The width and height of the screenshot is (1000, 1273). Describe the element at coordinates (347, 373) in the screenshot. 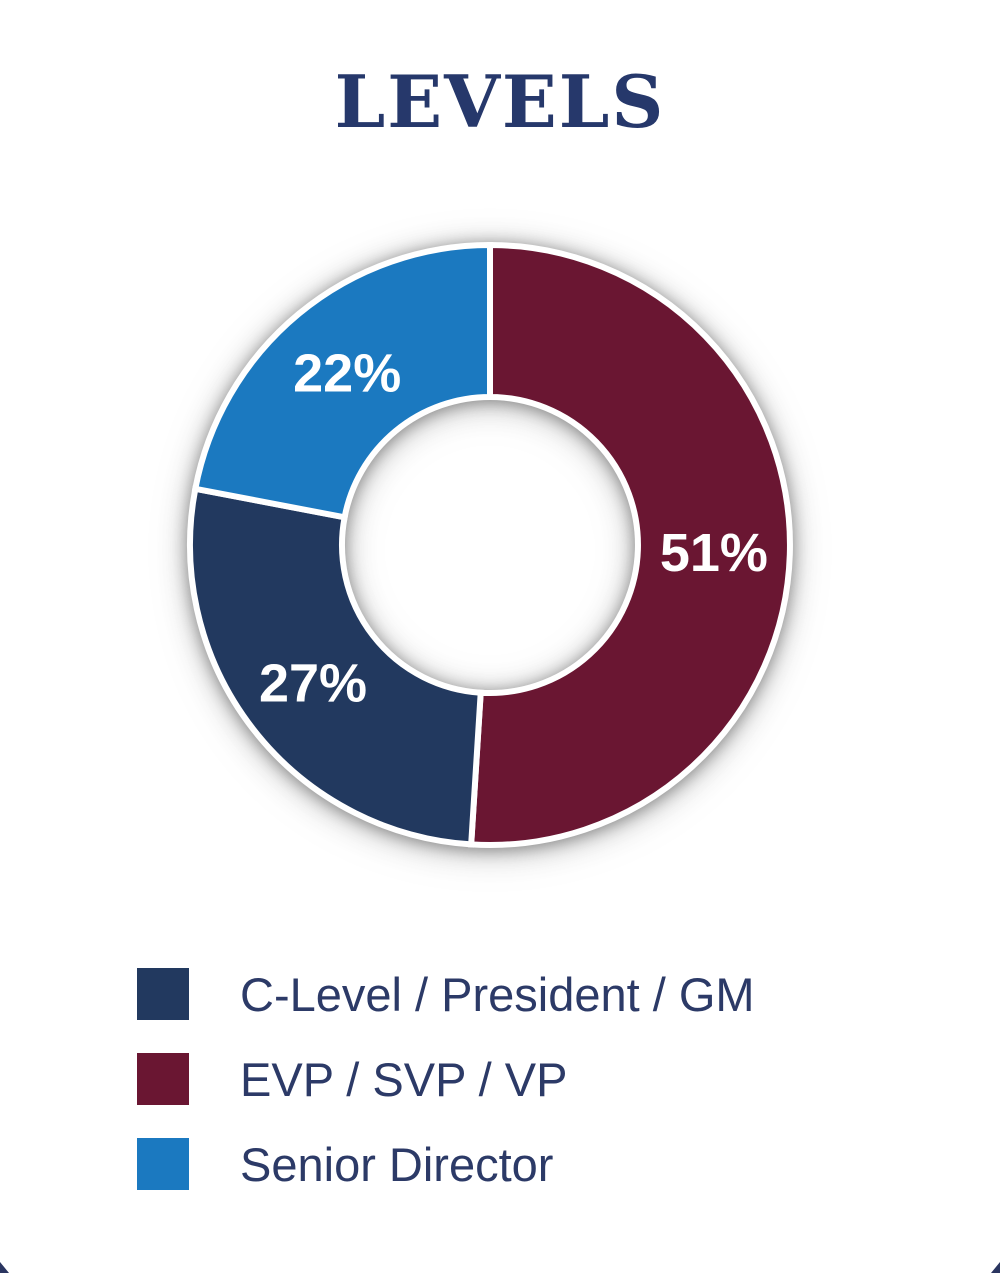

I see `segment-percent-label: 22%` at that location.